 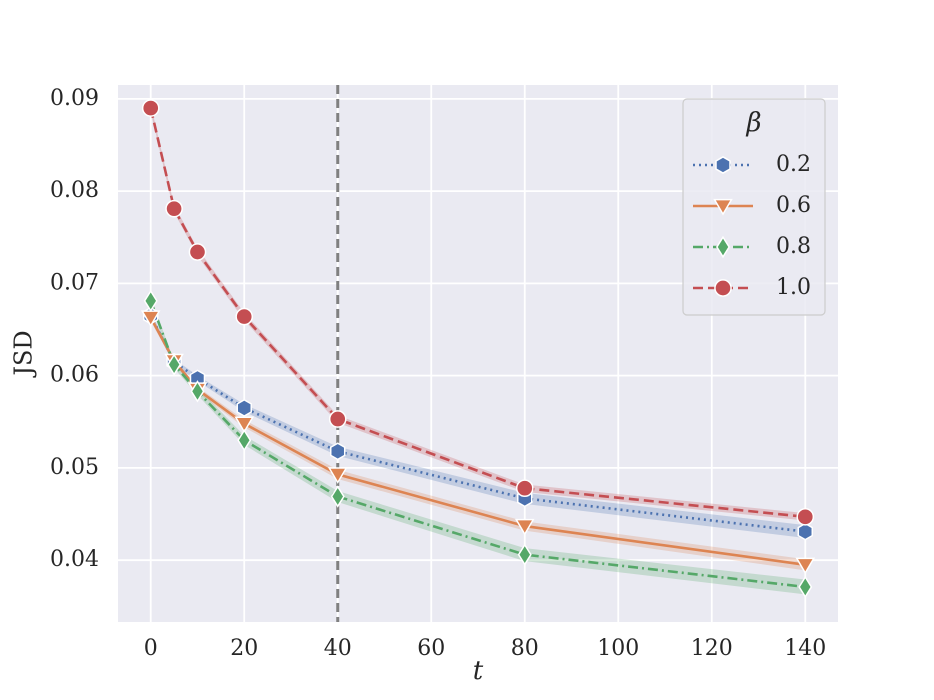 I want to click on legend: β 0.2 0.6 0.8 1.0, so click(x=754, y=207).